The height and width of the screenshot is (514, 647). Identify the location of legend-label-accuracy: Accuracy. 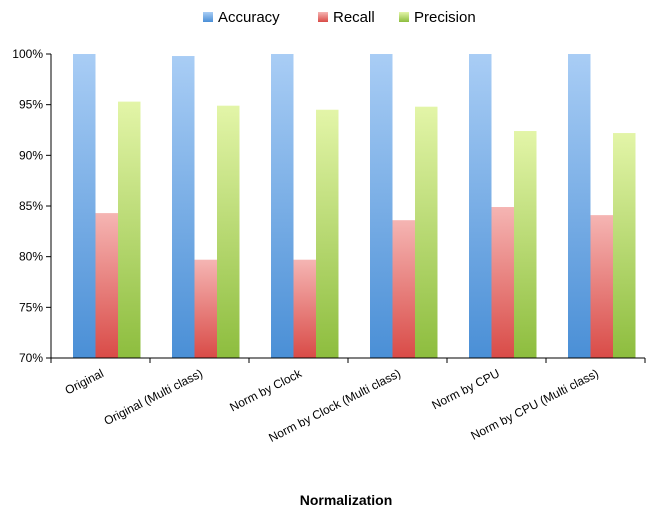
(249, 17).